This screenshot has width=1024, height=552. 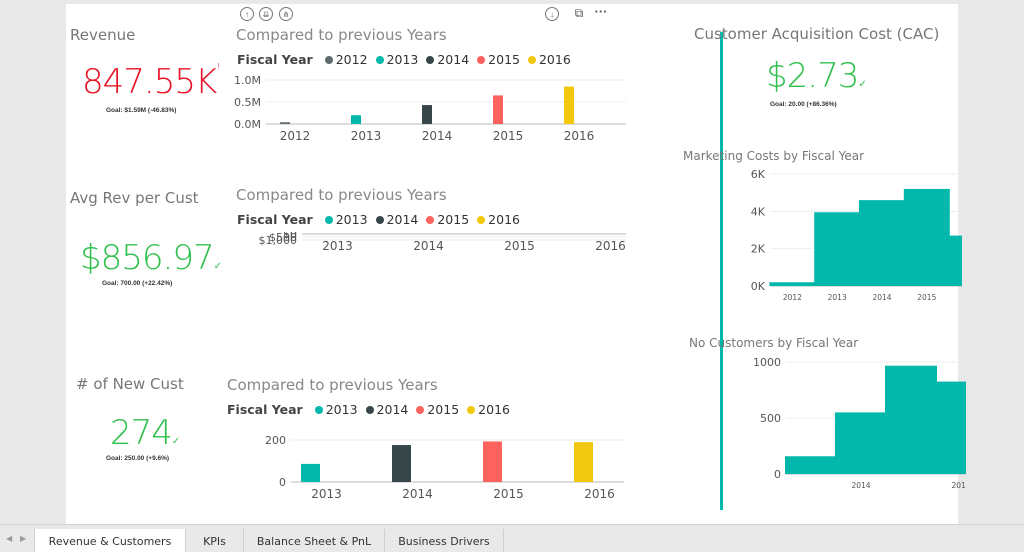 I want to click on legend-label: 2012, so click(x=351, y=59).